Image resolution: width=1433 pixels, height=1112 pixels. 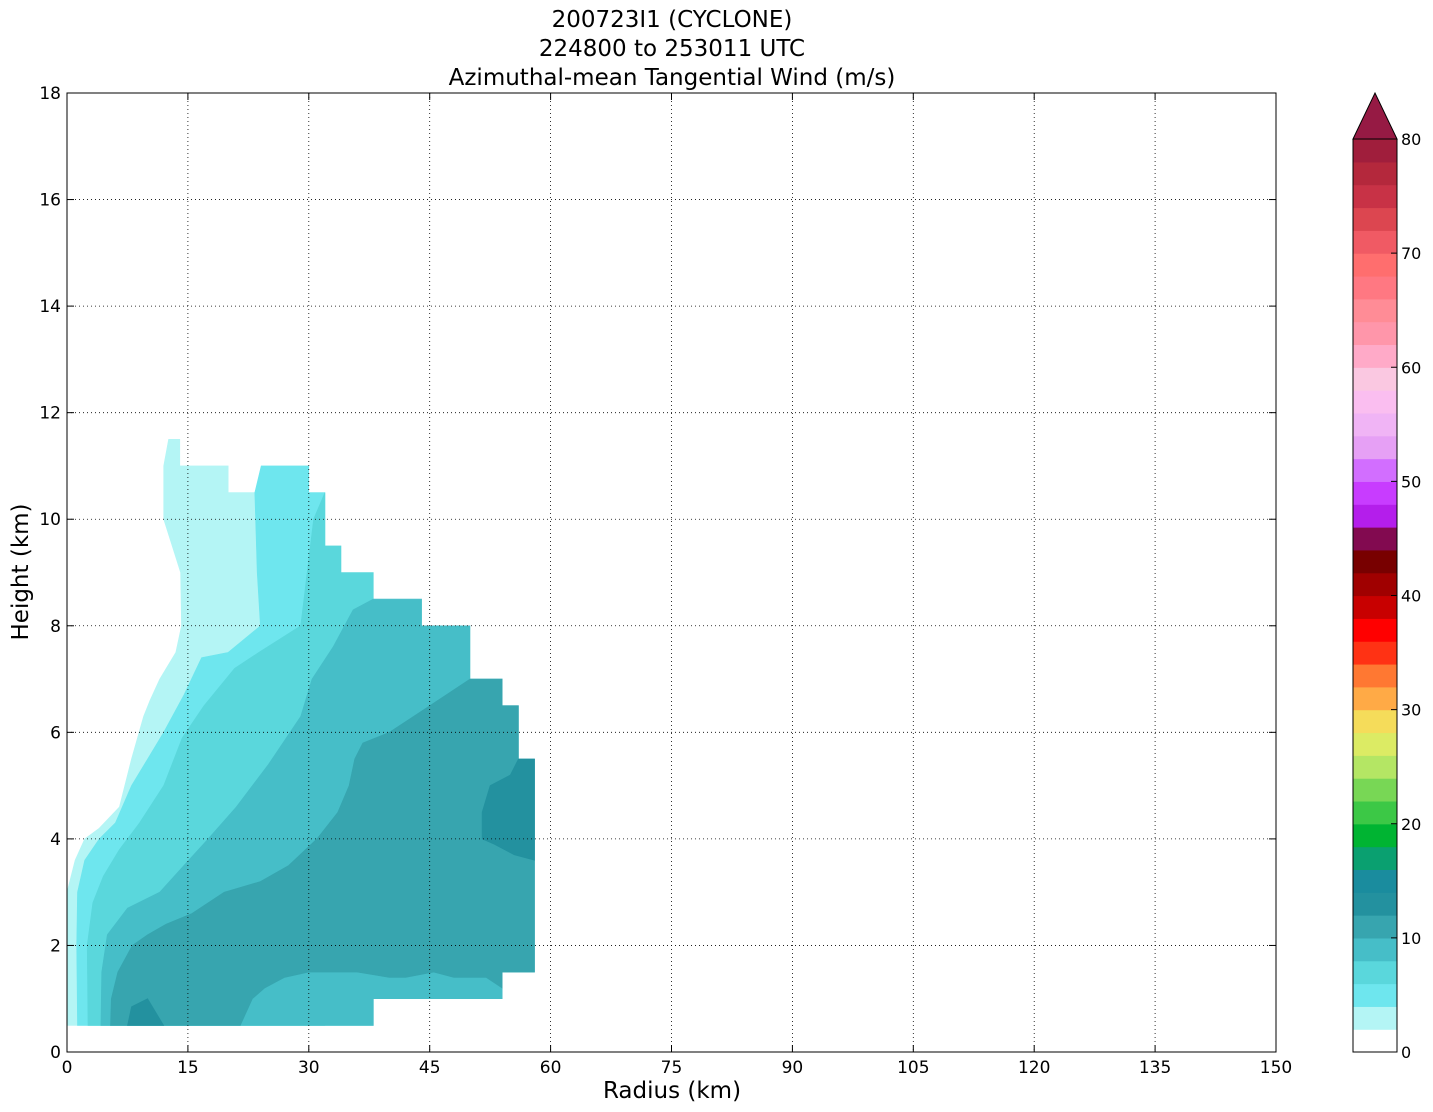 I want to click on y-tick-label: 12, so click(x=50, y=414).